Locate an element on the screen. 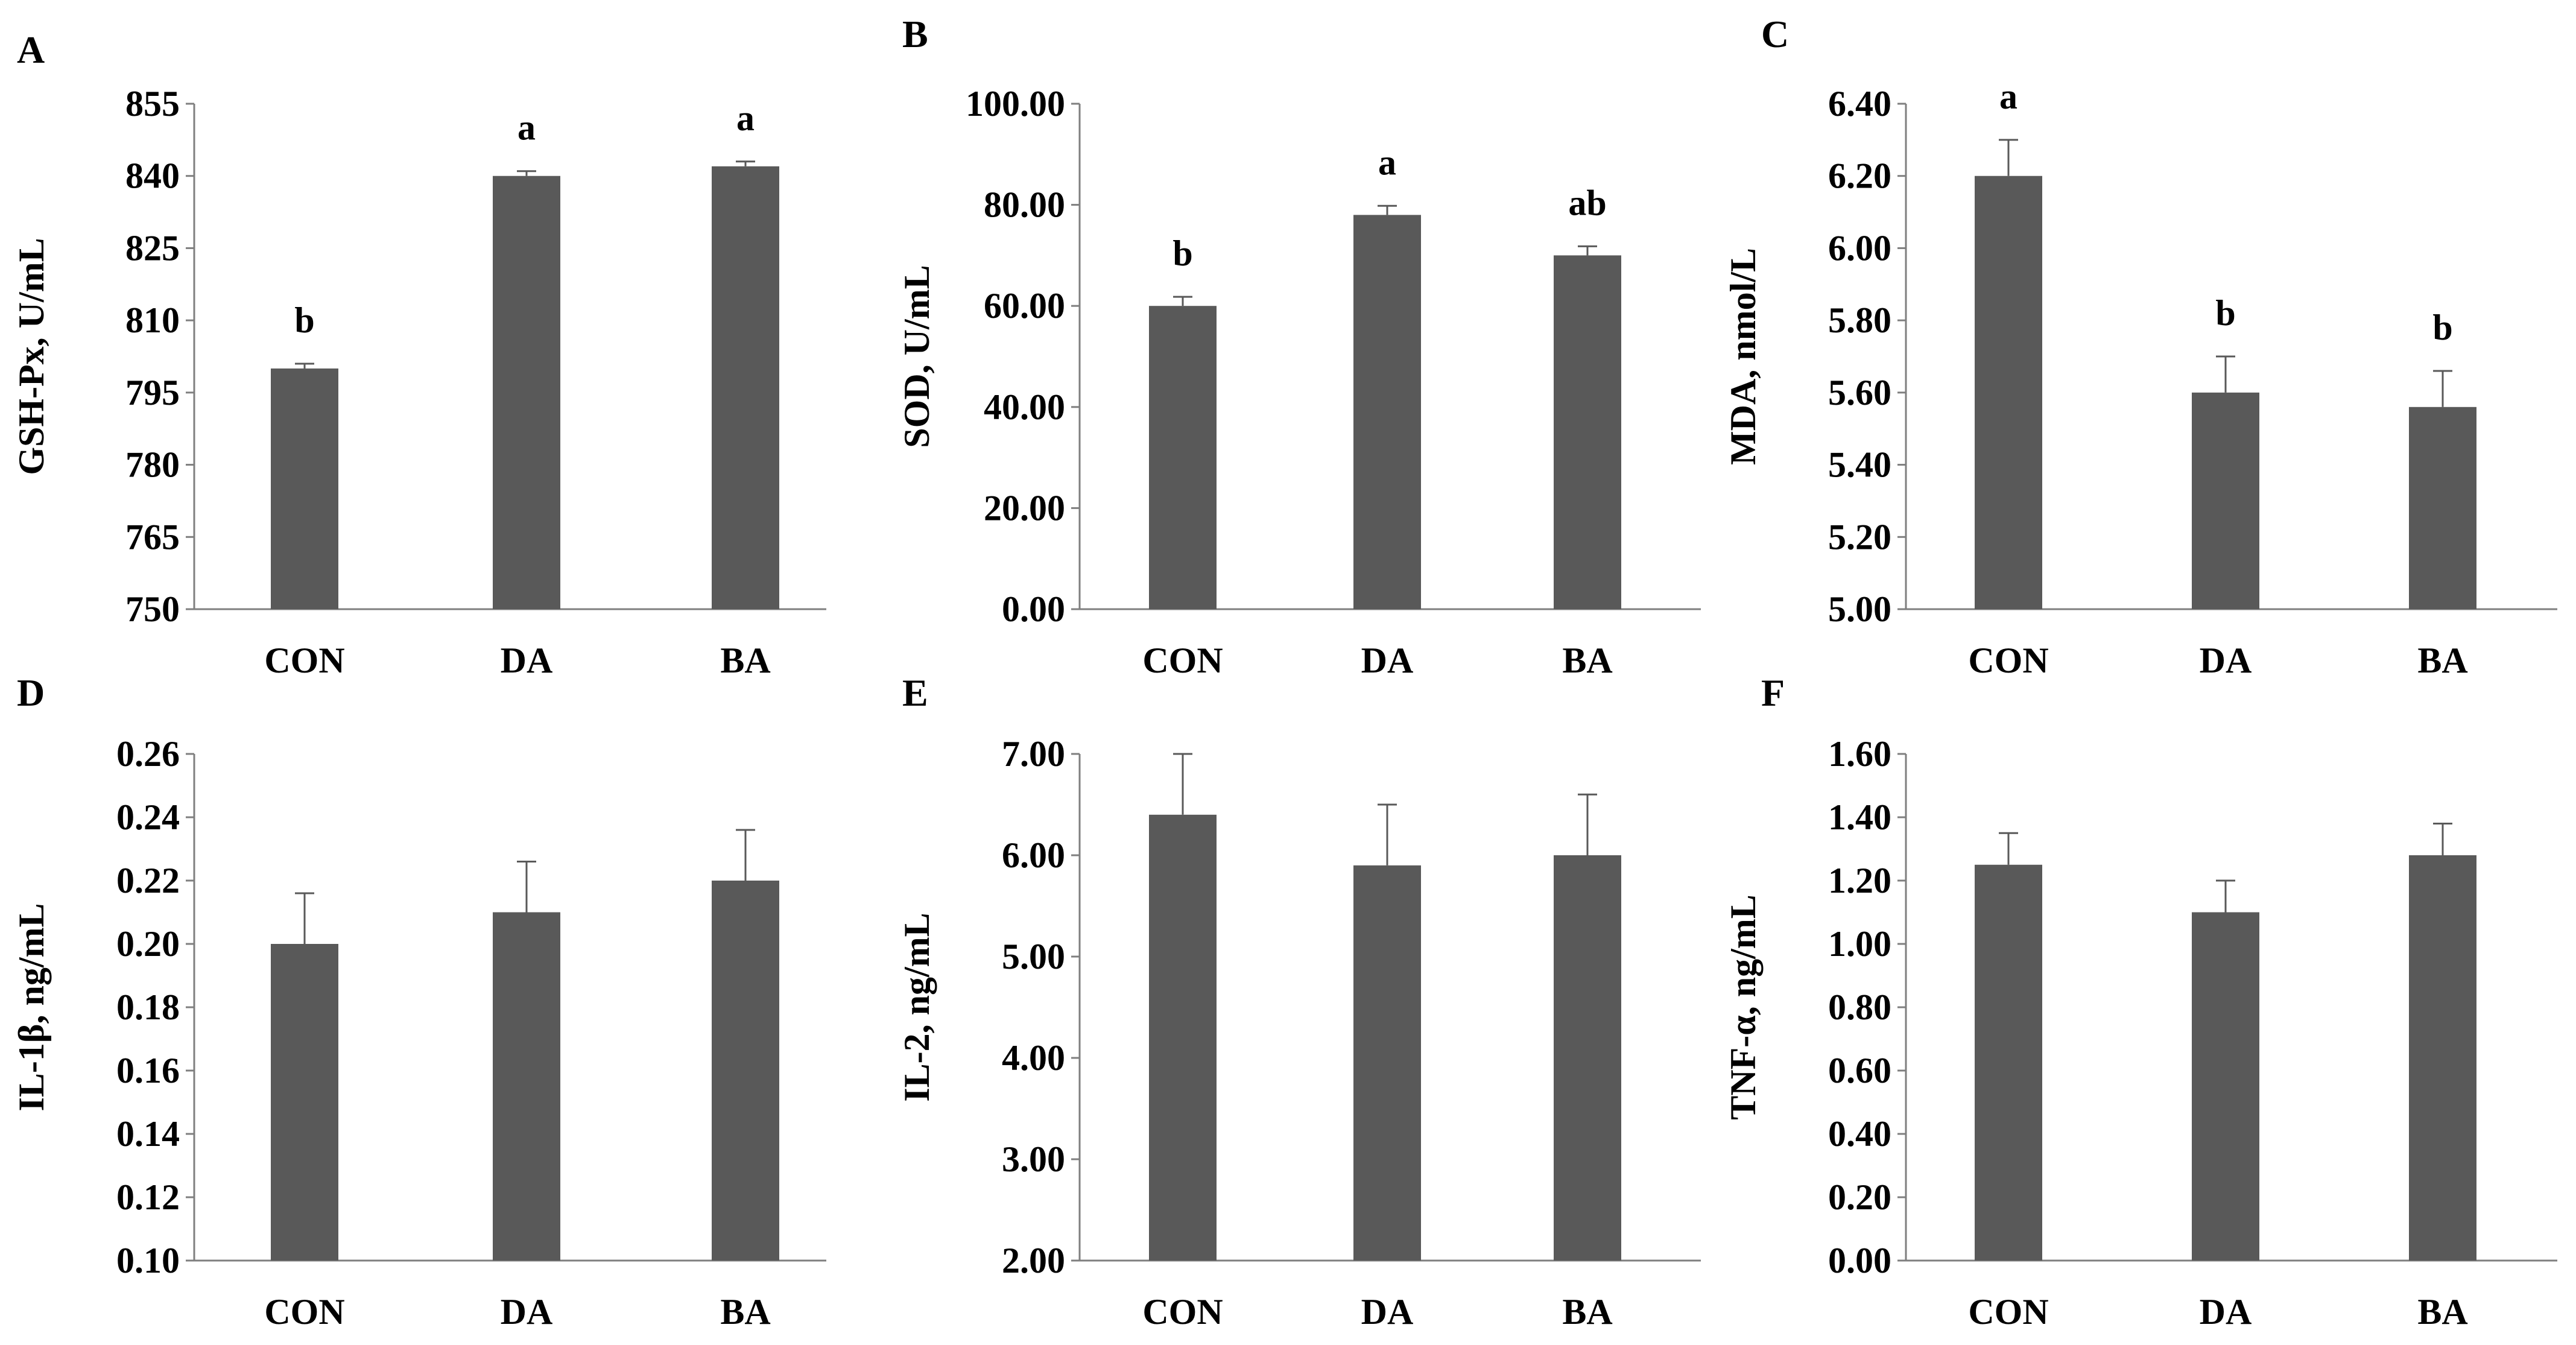 This screenshot has height=1345, width=2576. panel-b-bar-da is located at coordinates (1387, 412).